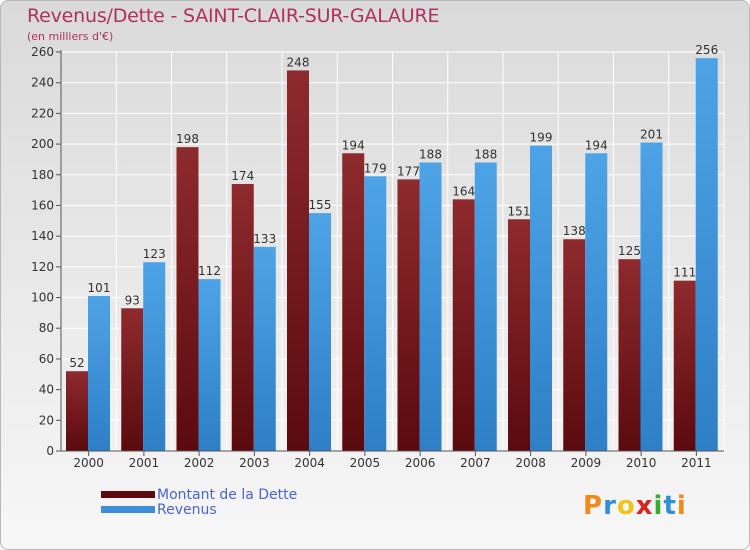  What do you see at coordinates (610, 506) in the screenshot?
I see `logo-letter: r` at bounding box center [610, 506].